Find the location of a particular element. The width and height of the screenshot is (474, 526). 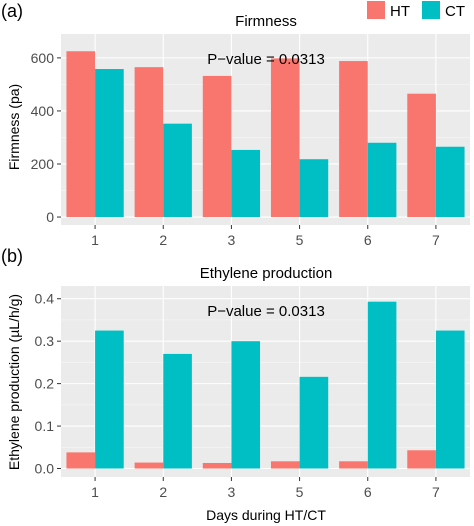

panel-b-xlabel: Days during HT/CT is located at coordinates (266, 515).